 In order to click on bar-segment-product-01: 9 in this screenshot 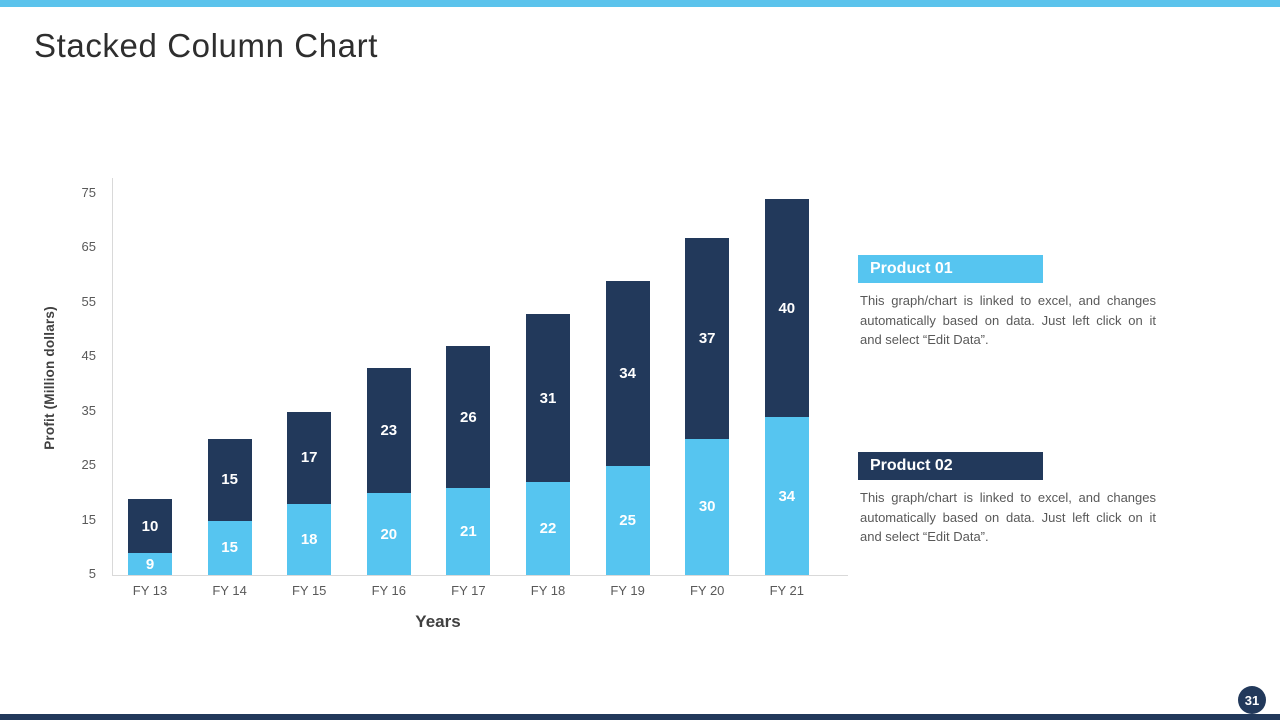, I will do `click(150, 564)`.